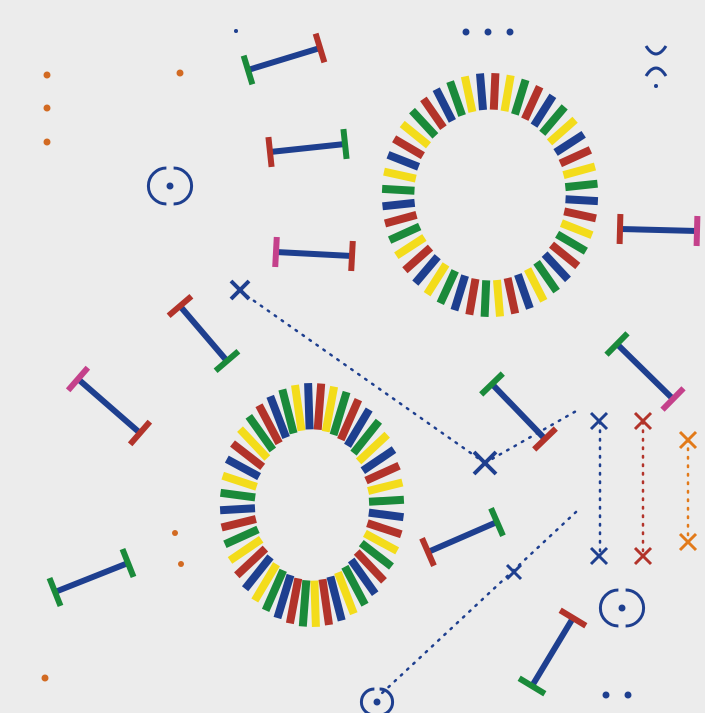 The width and height of the screenshot is (705, 713). I want to click on upper-ring, so click(490, 195).